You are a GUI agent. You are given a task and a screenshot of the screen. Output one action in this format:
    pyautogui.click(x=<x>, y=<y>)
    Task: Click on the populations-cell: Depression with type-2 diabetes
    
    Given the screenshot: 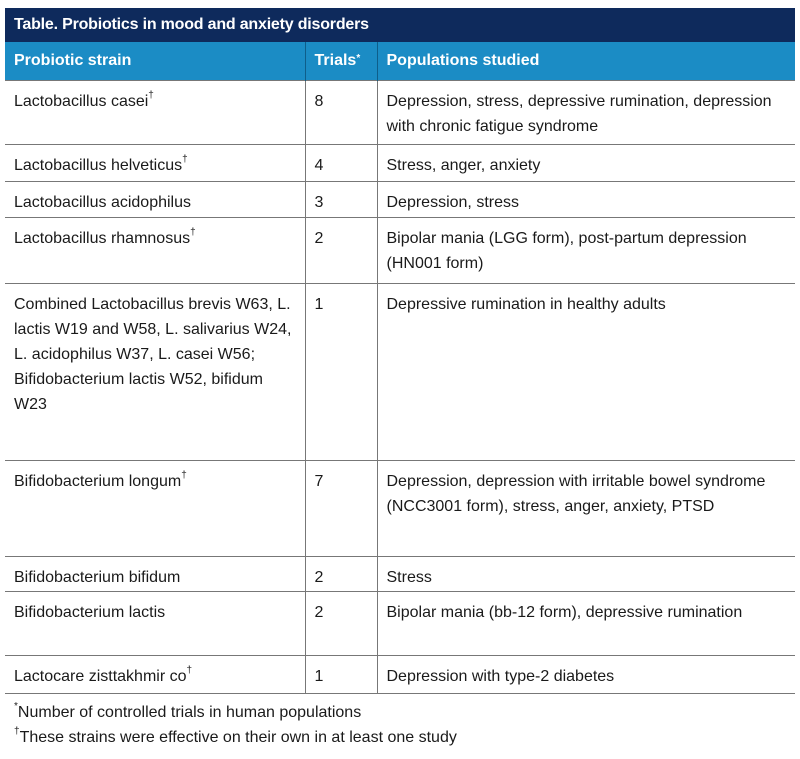 What is the action you would take?
    pyautogui.click(x=585, y=674)
    